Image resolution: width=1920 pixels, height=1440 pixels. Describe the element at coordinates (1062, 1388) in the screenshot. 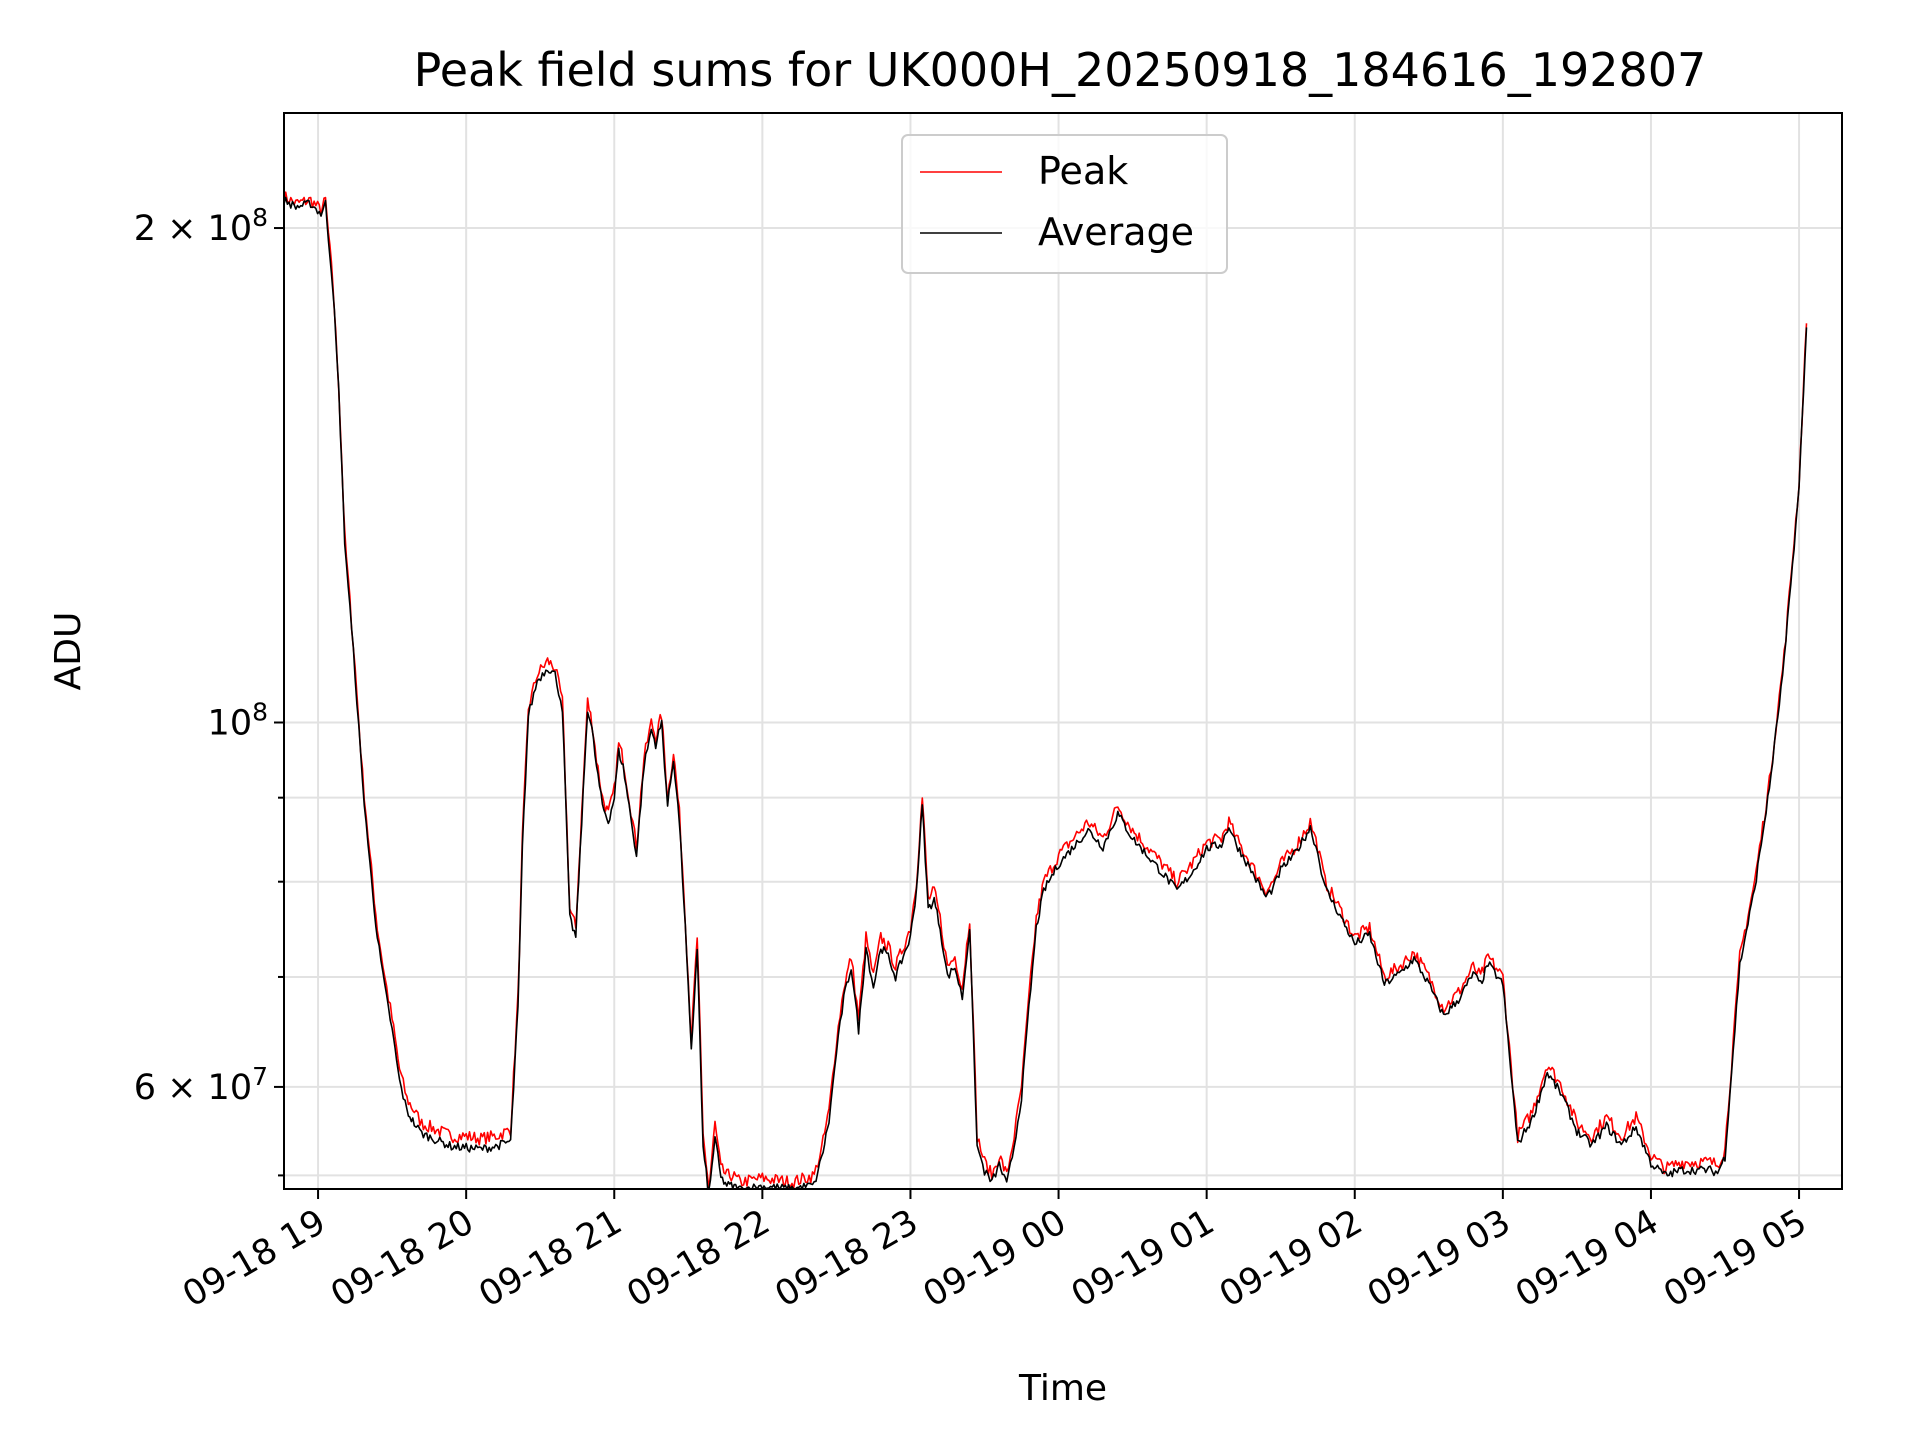

I see `x-axis-label: Time` at that location.